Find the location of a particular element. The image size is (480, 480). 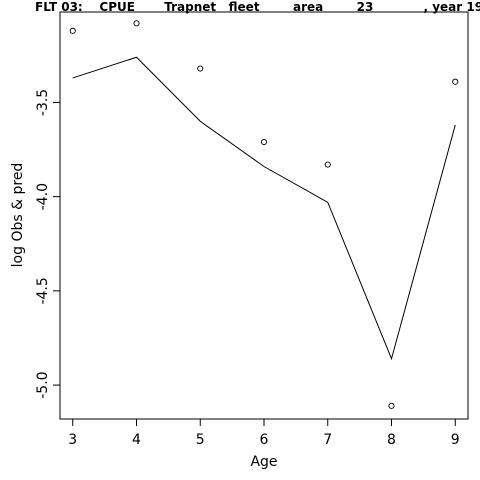

x-axis: 3 4 5 6 7 8 9 is located at coordinates (264, 433).